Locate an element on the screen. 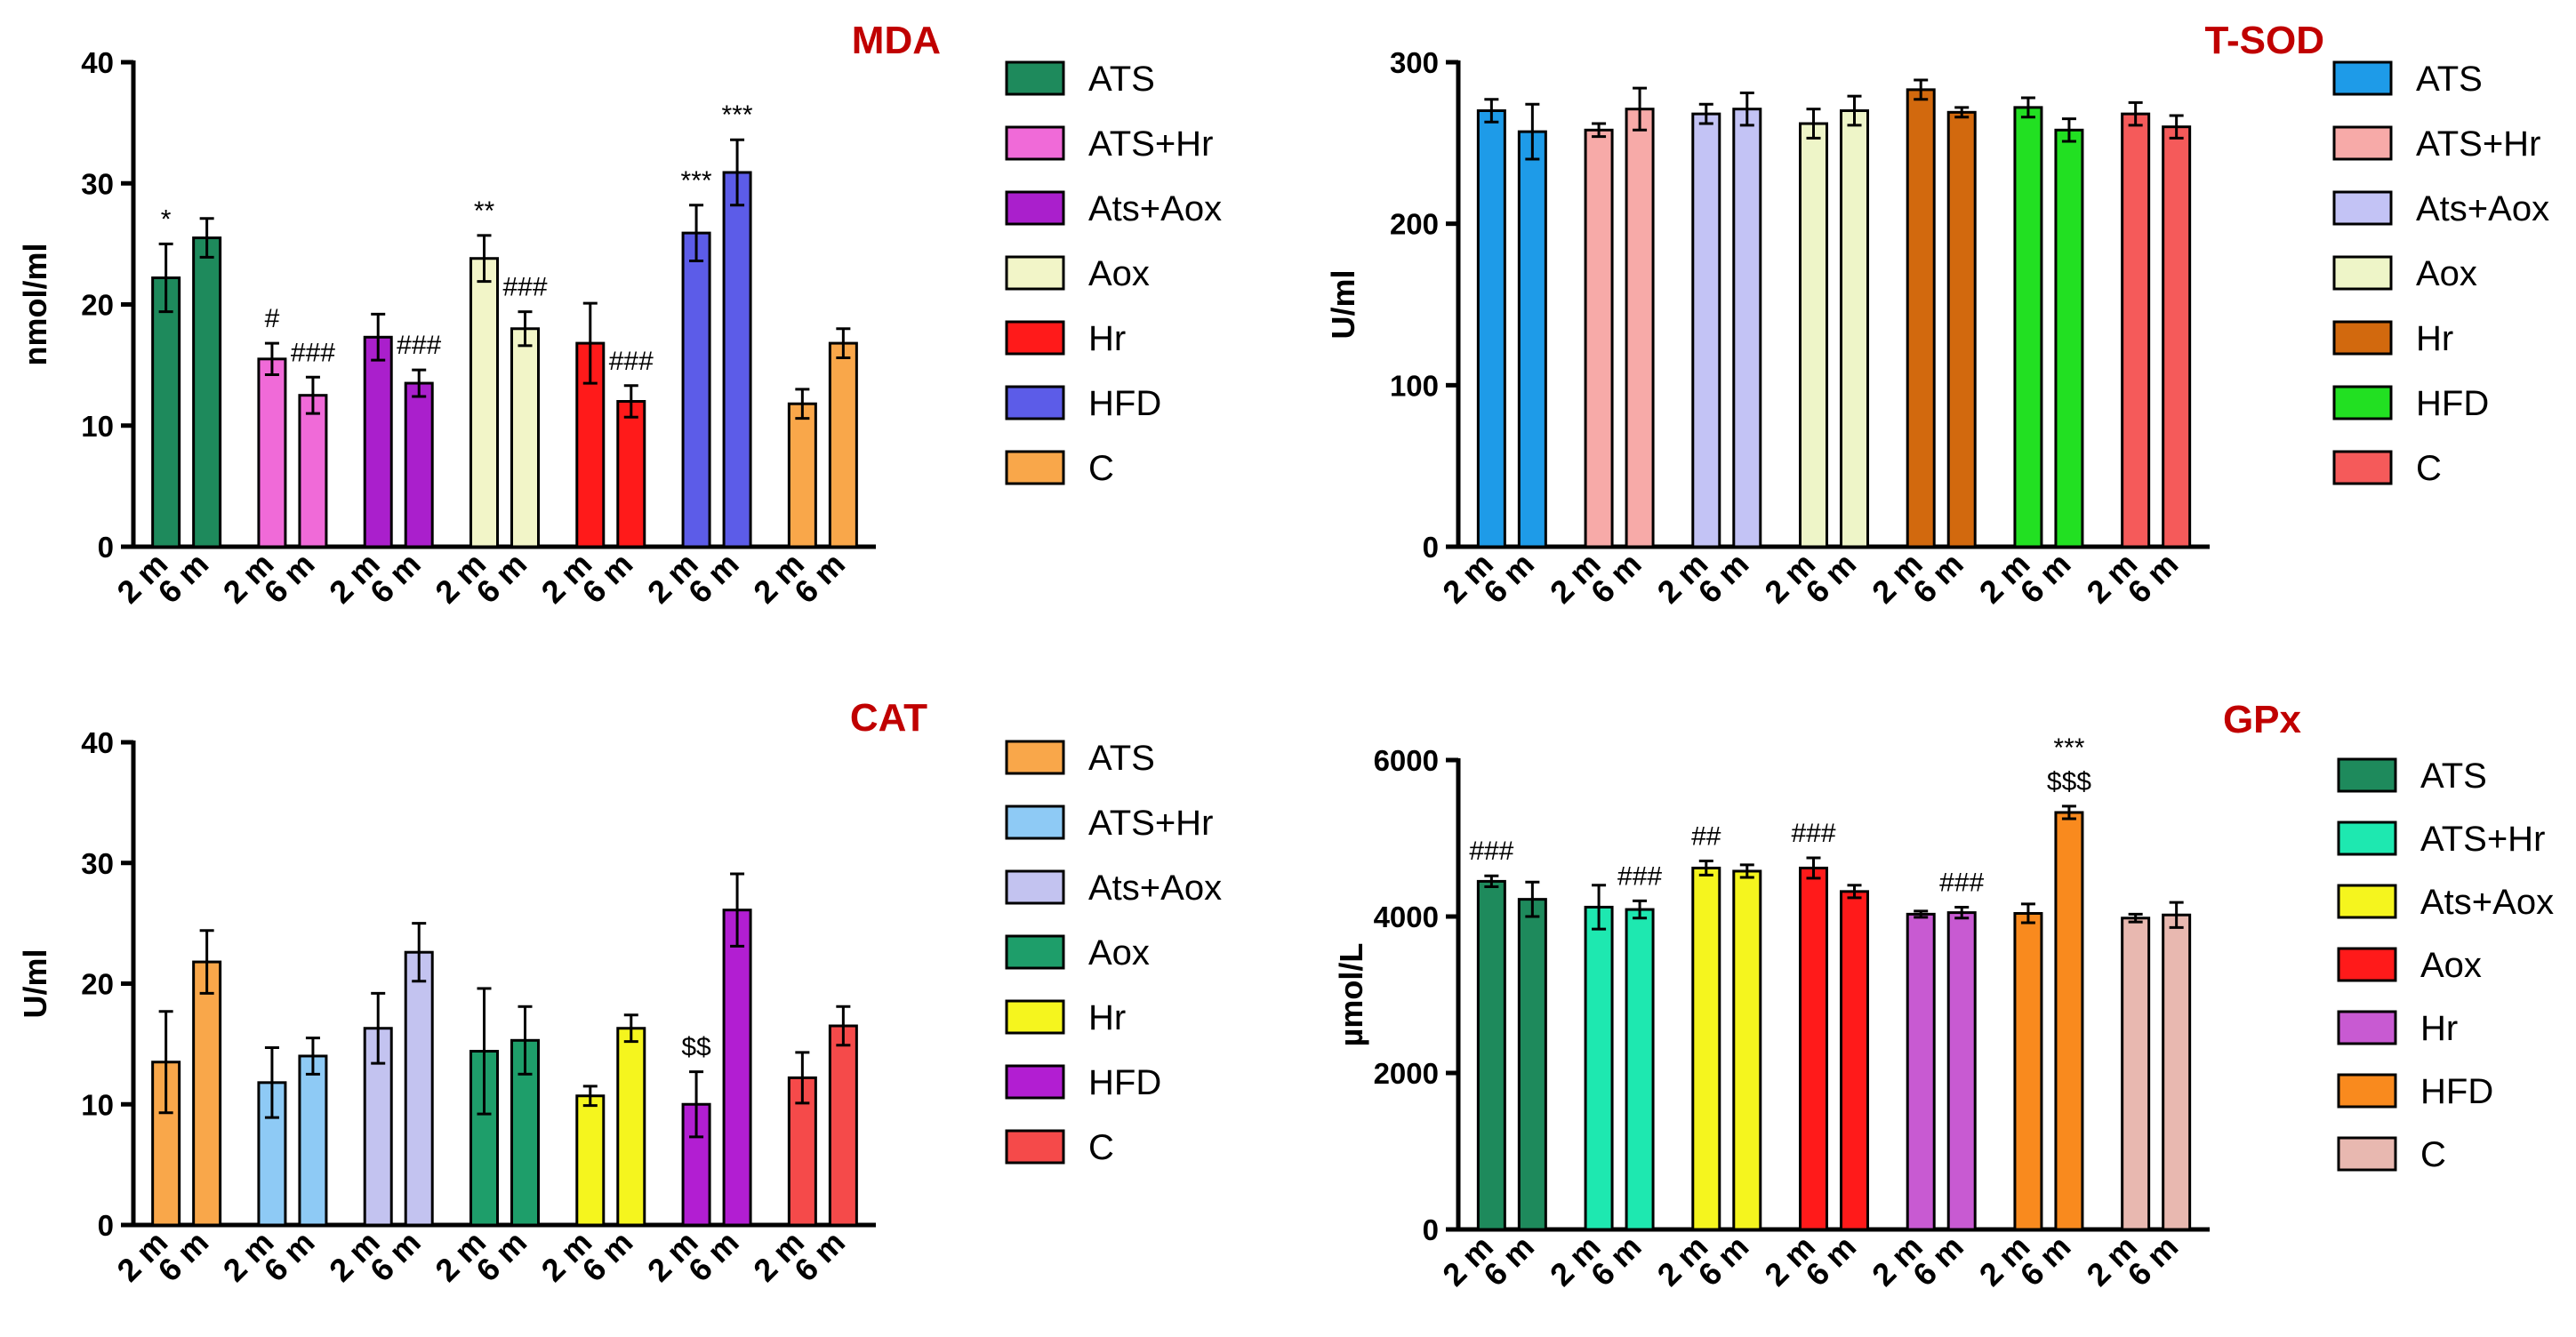 This screenshot has height=1337, width=2576. mda-bar-ATS-6 m is located at coordinates (207, 392).